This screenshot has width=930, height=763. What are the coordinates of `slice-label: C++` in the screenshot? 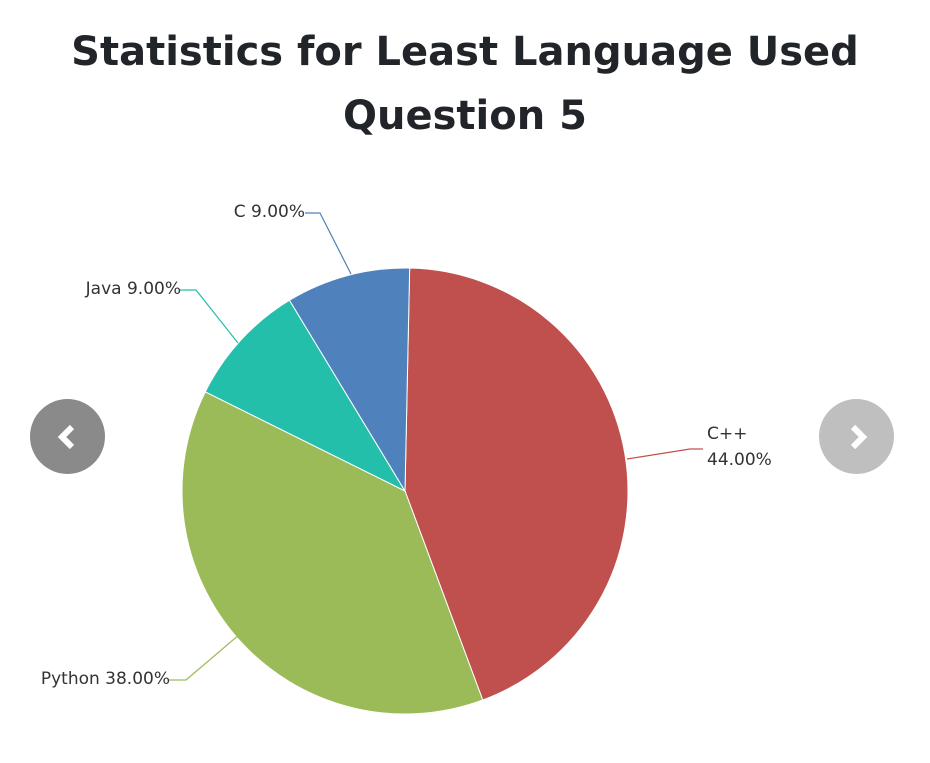 It's located at (727, 434).